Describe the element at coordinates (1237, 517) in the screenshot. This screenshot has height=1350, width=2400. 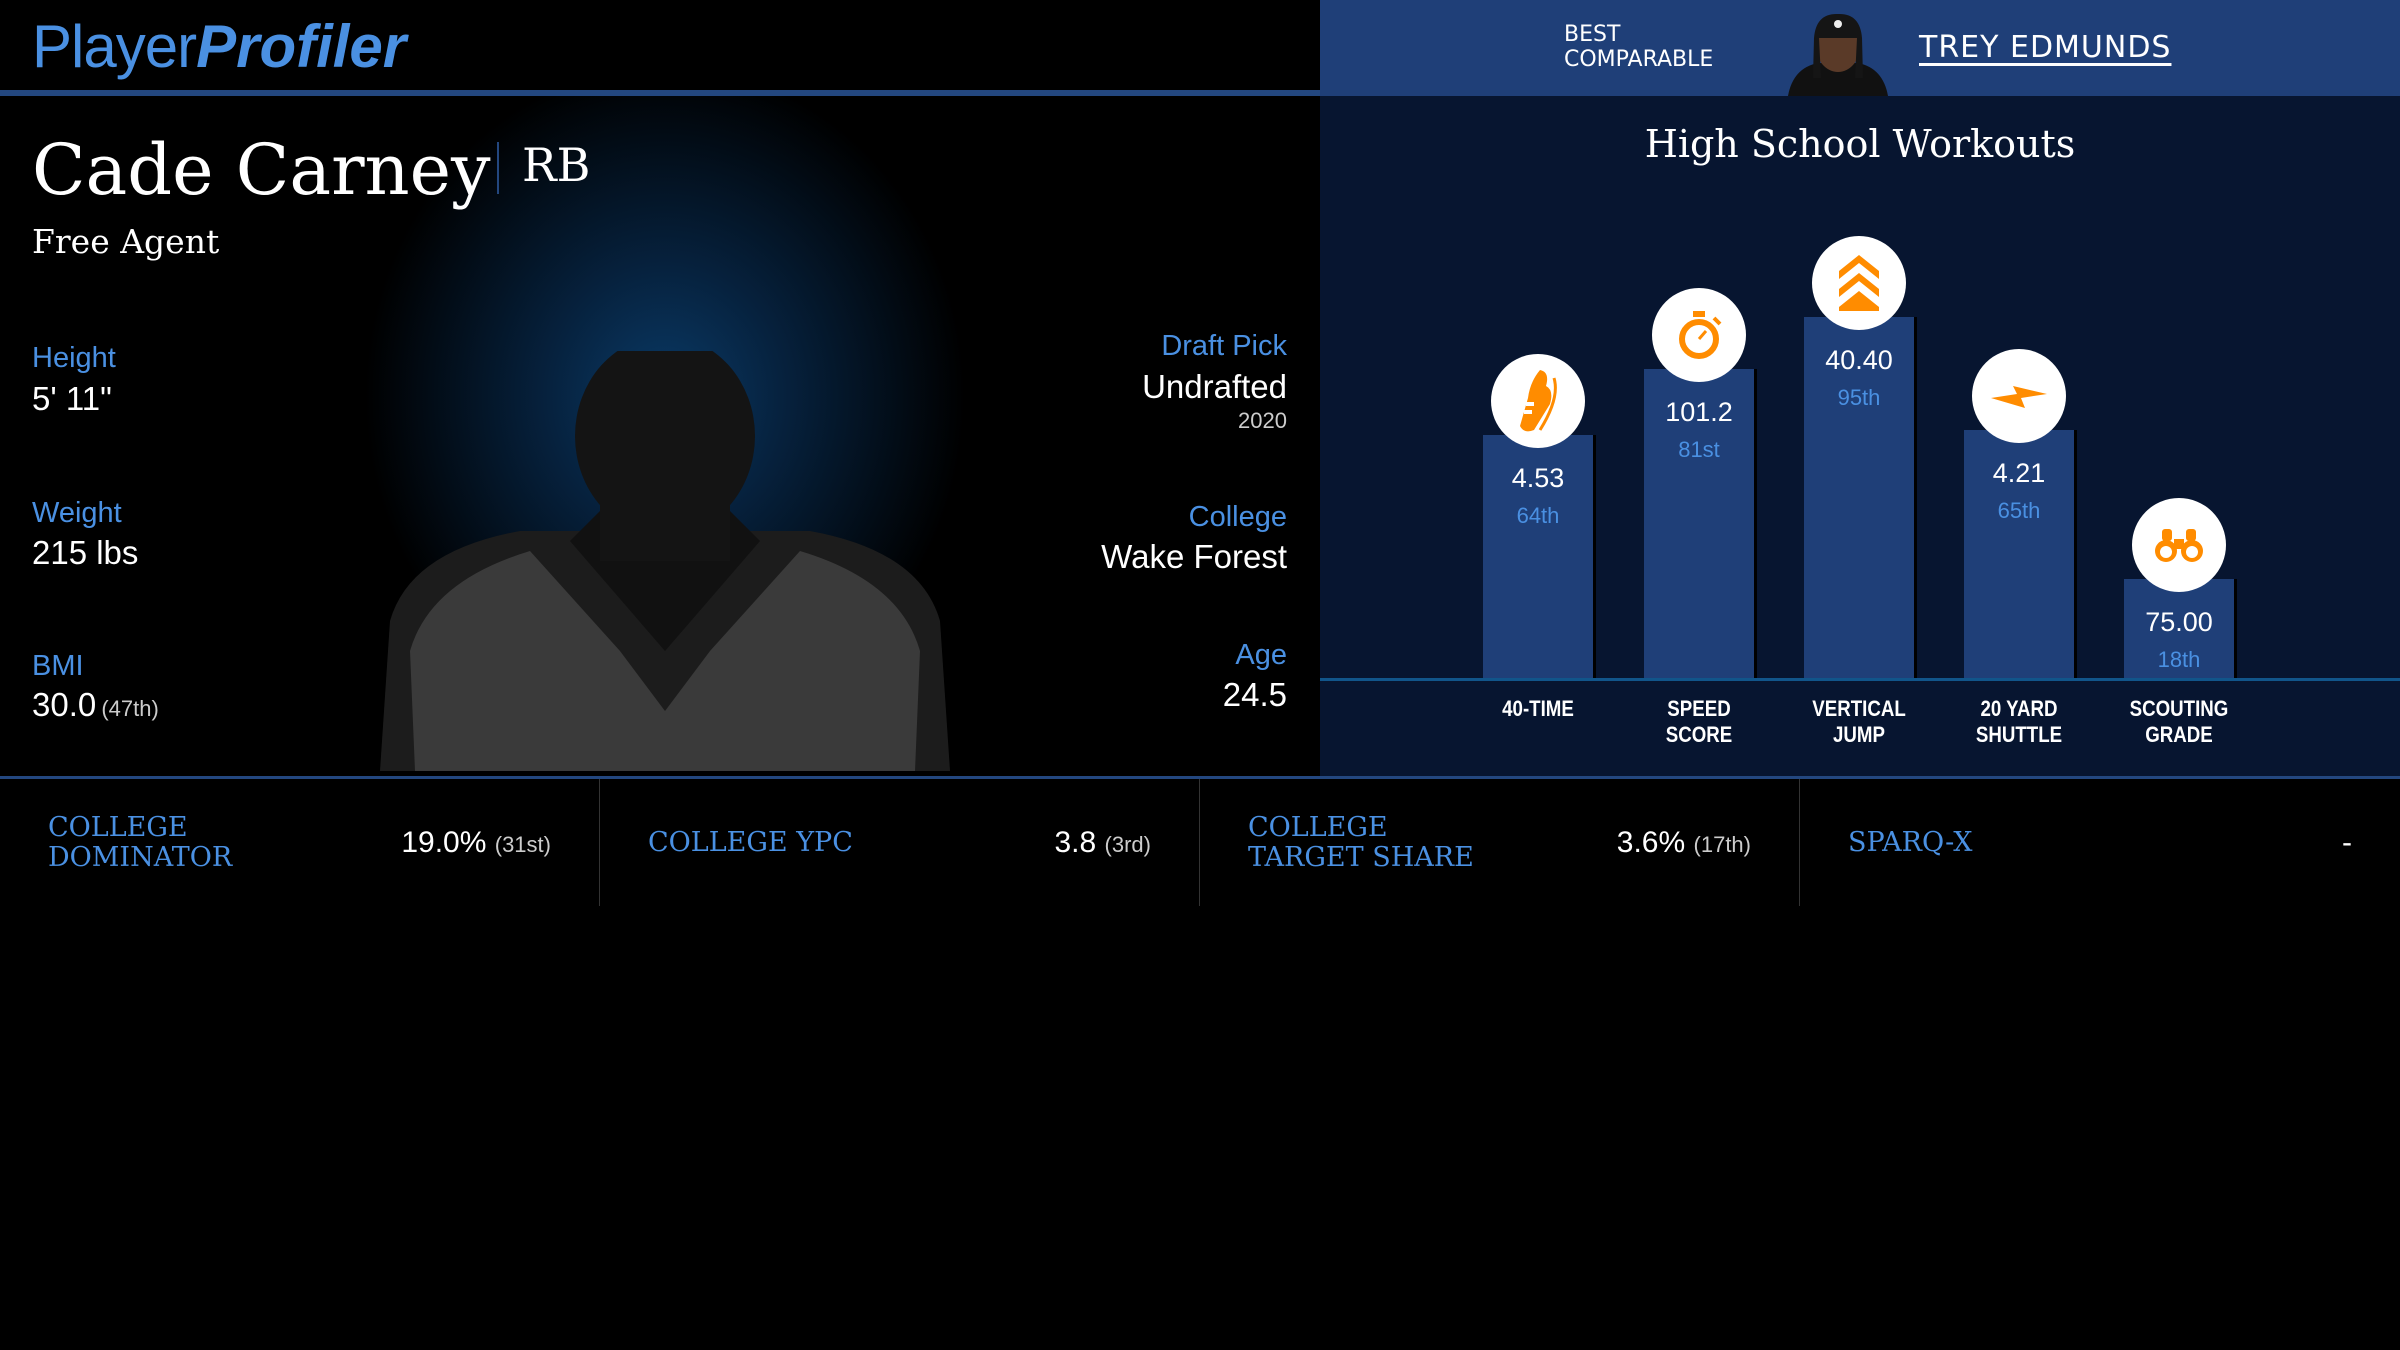
I see `college-label: College` at that location.